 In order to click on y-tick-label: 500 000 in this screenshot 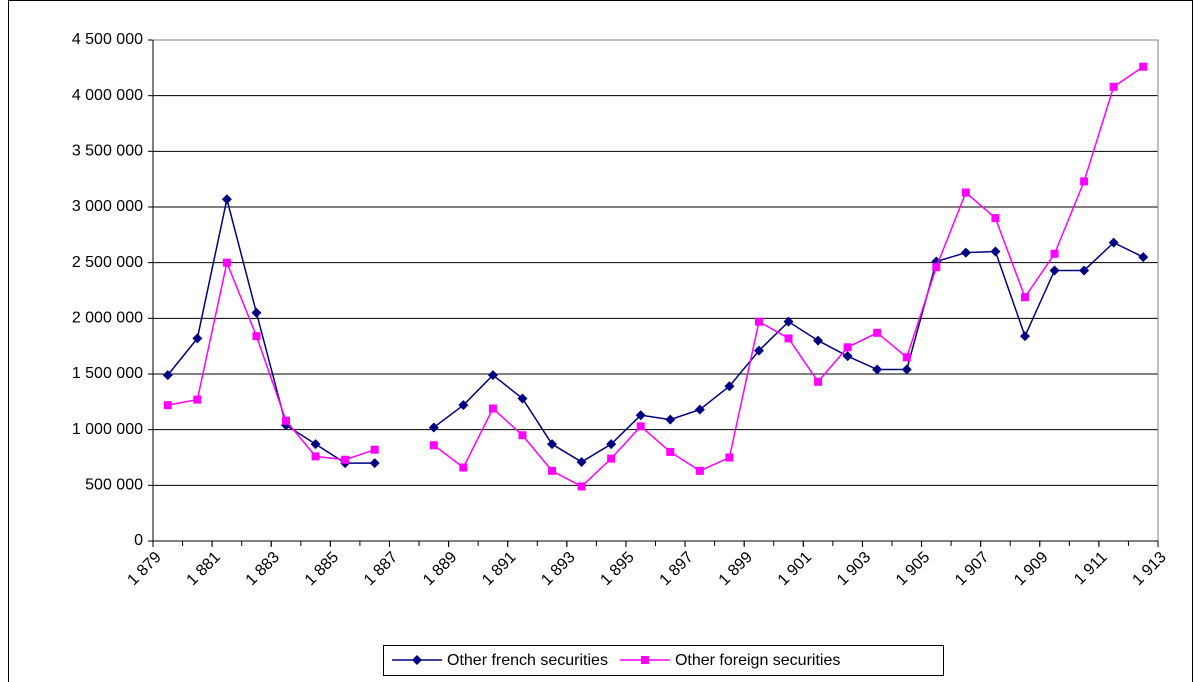, I will do `click(114, 485)`.